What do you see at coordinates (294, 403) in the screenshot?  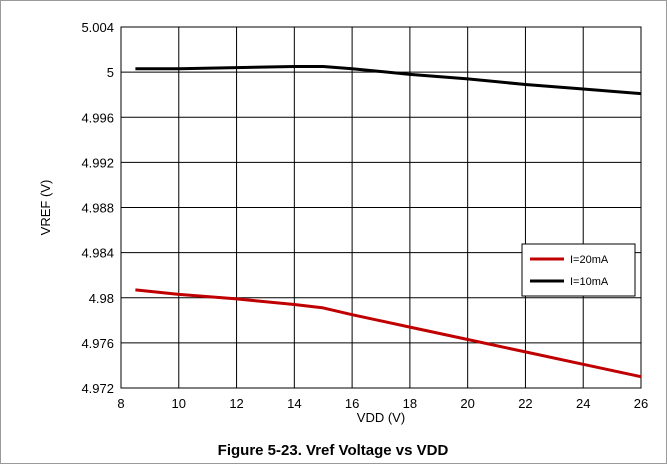 I see `x-tick-label: 14` at bounding box center [294, 403].